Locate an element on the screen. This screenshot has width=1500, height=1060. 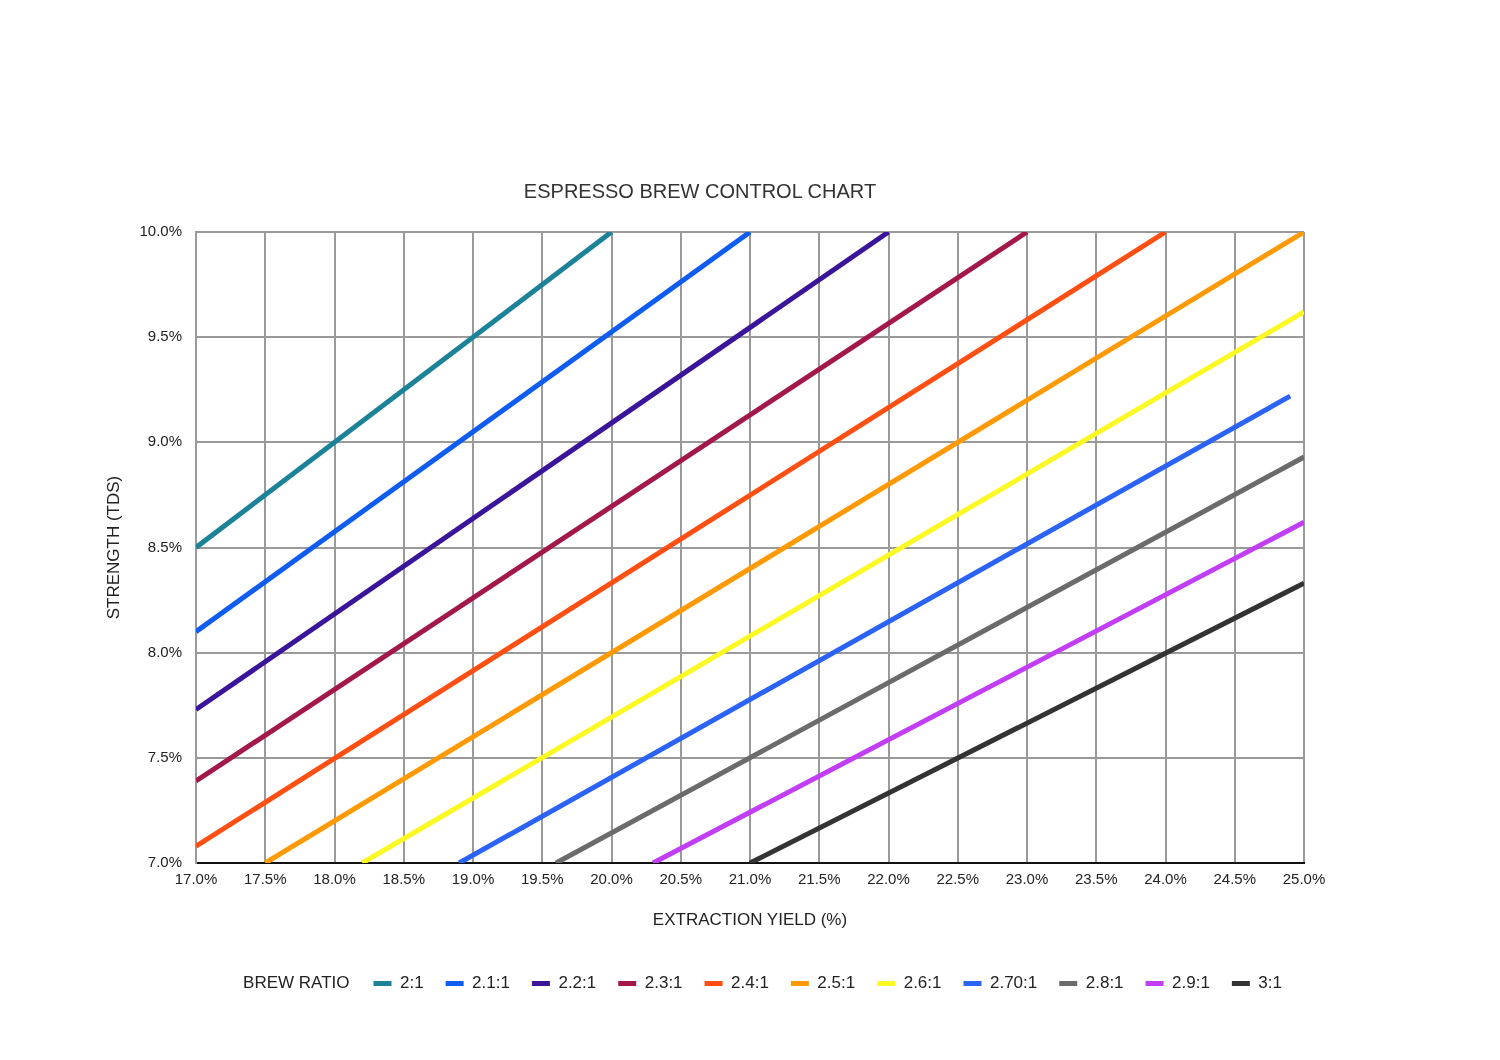
legend-label: 2.4:1 is located at coordinates (750, 983).